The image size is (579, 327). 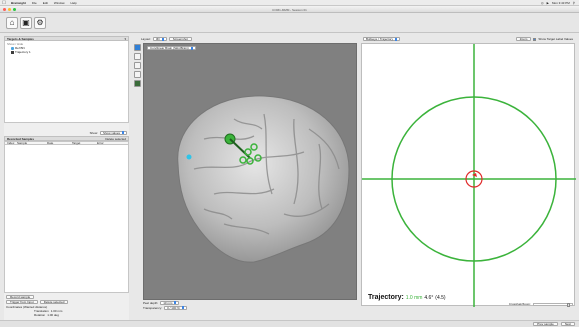 What do you see at coordinates (20, 296) in the screenshot?
I see `record-sample-button: Record sample` at bounding box center [20, 296].